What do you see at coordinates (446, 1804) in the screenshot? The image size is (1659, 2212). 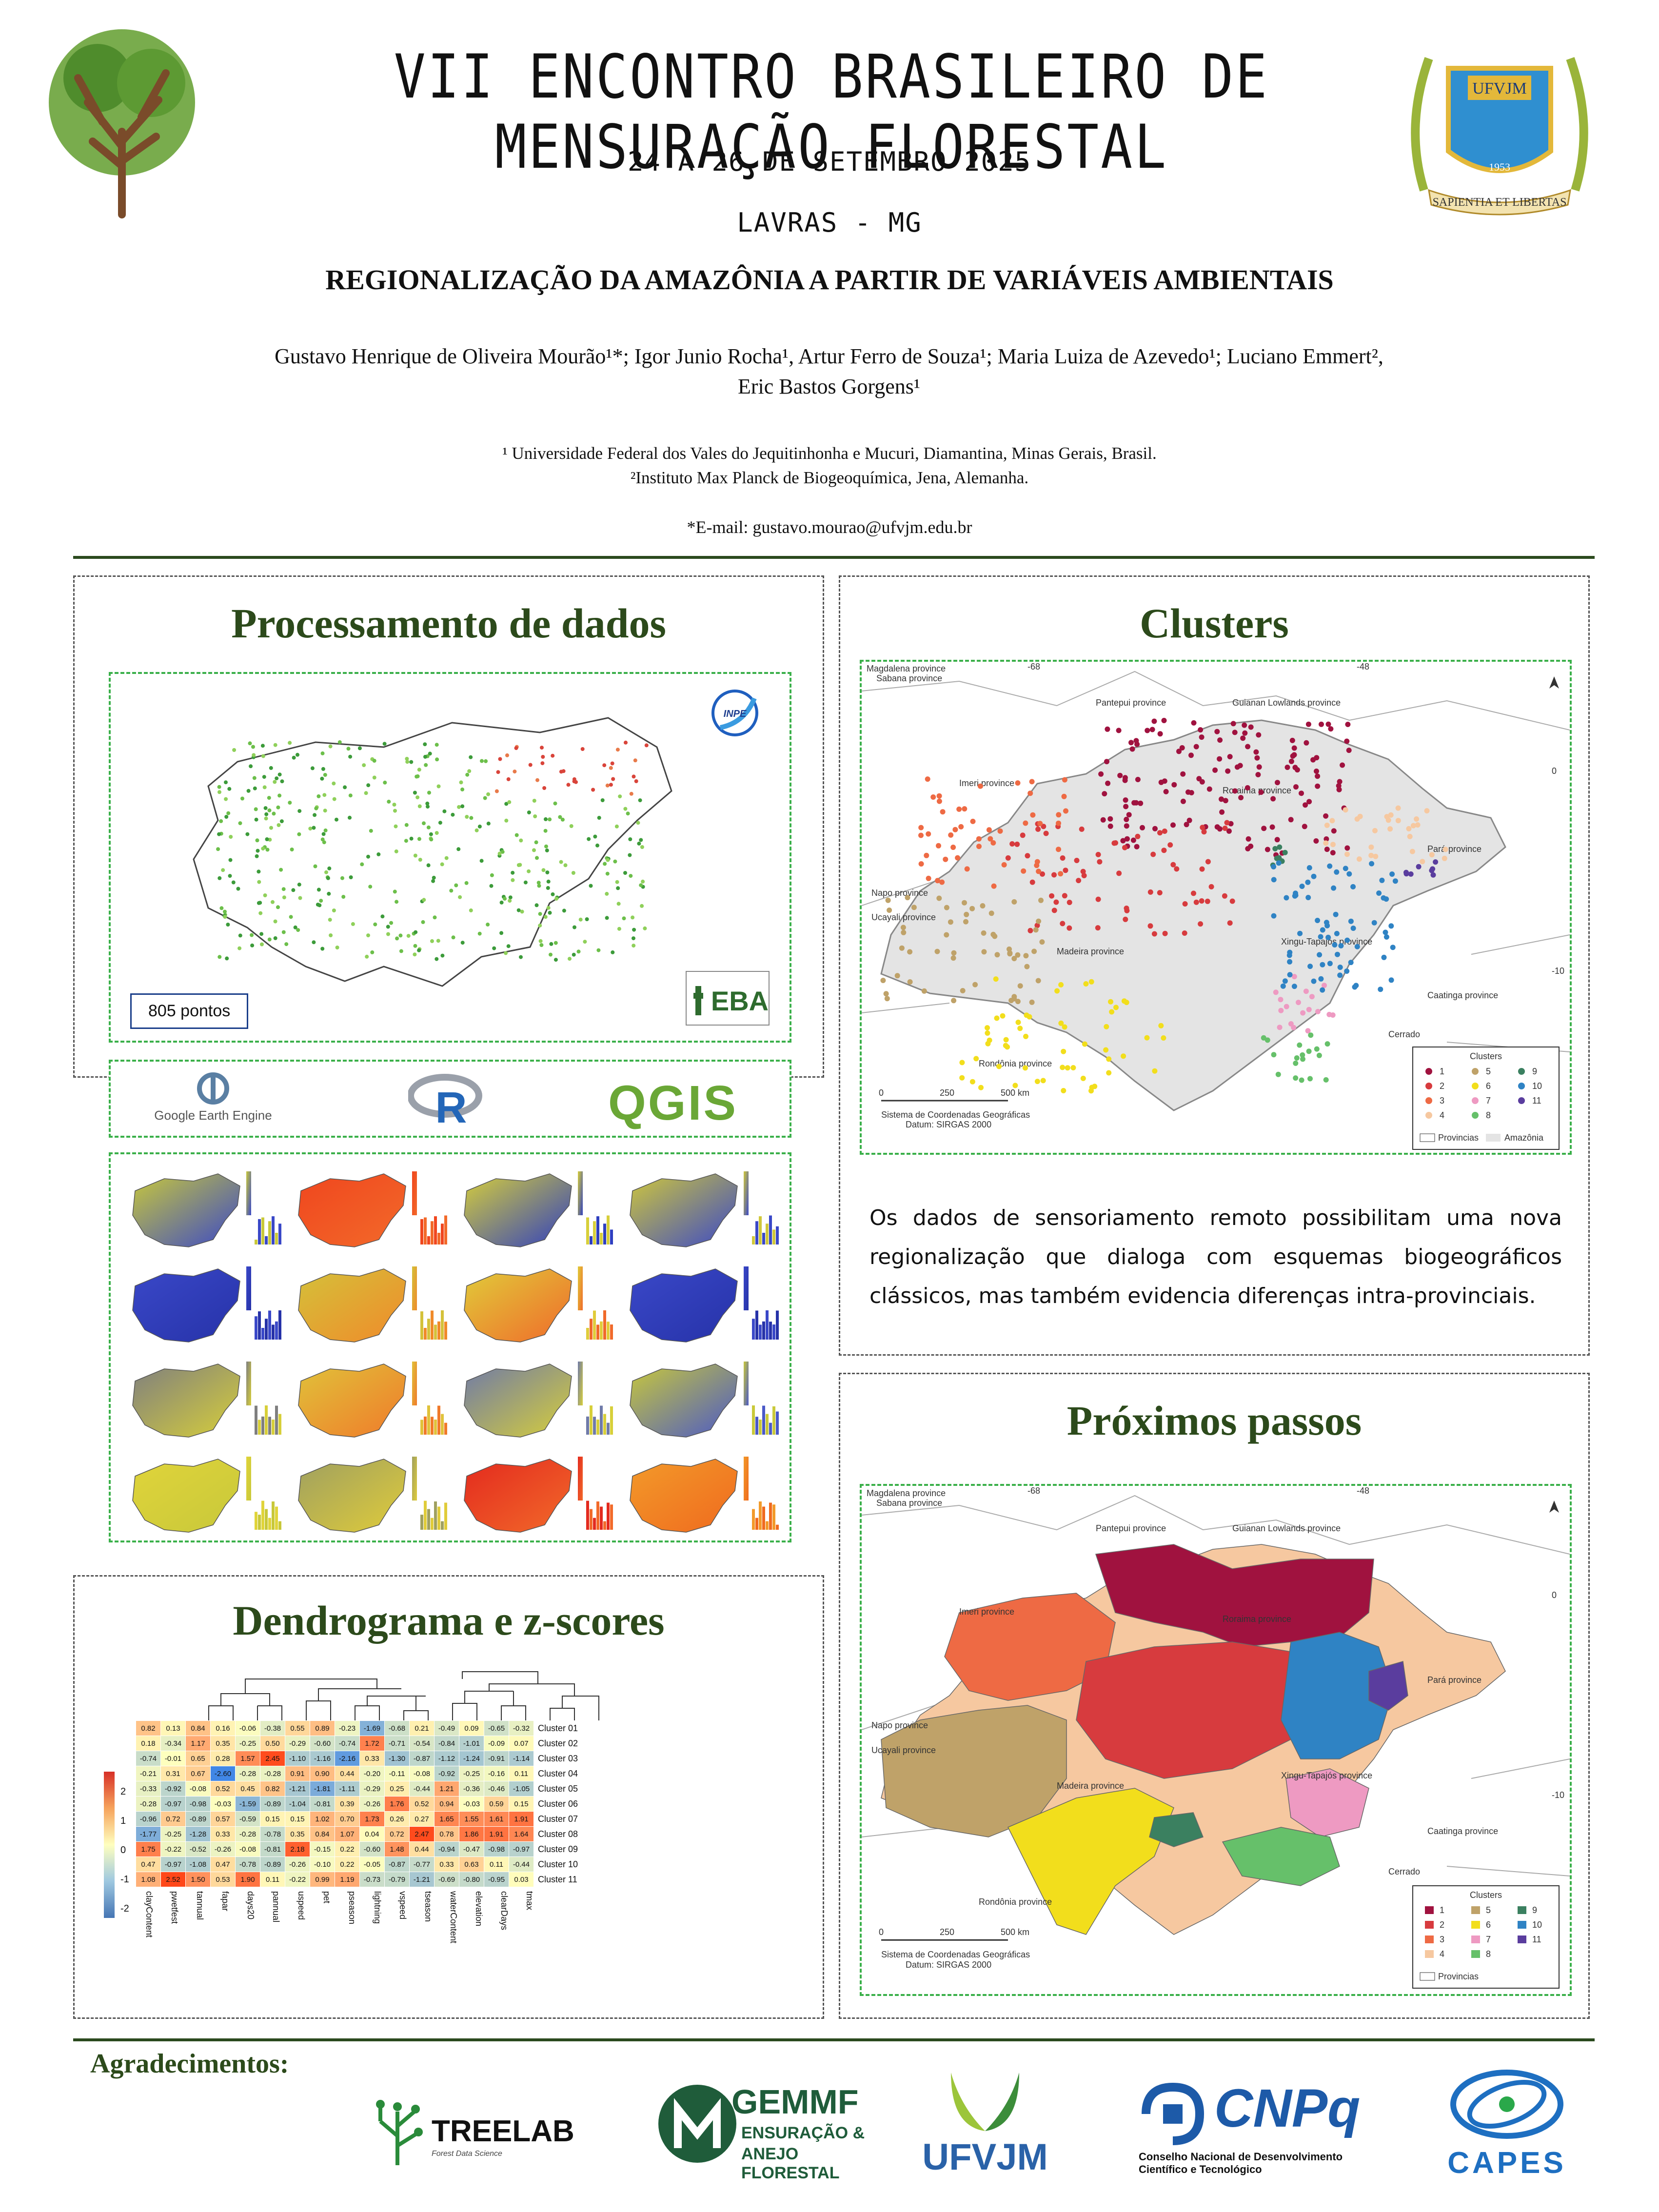 I see `heatmap-cell: 0.94` at bounding box center [446, 1804].